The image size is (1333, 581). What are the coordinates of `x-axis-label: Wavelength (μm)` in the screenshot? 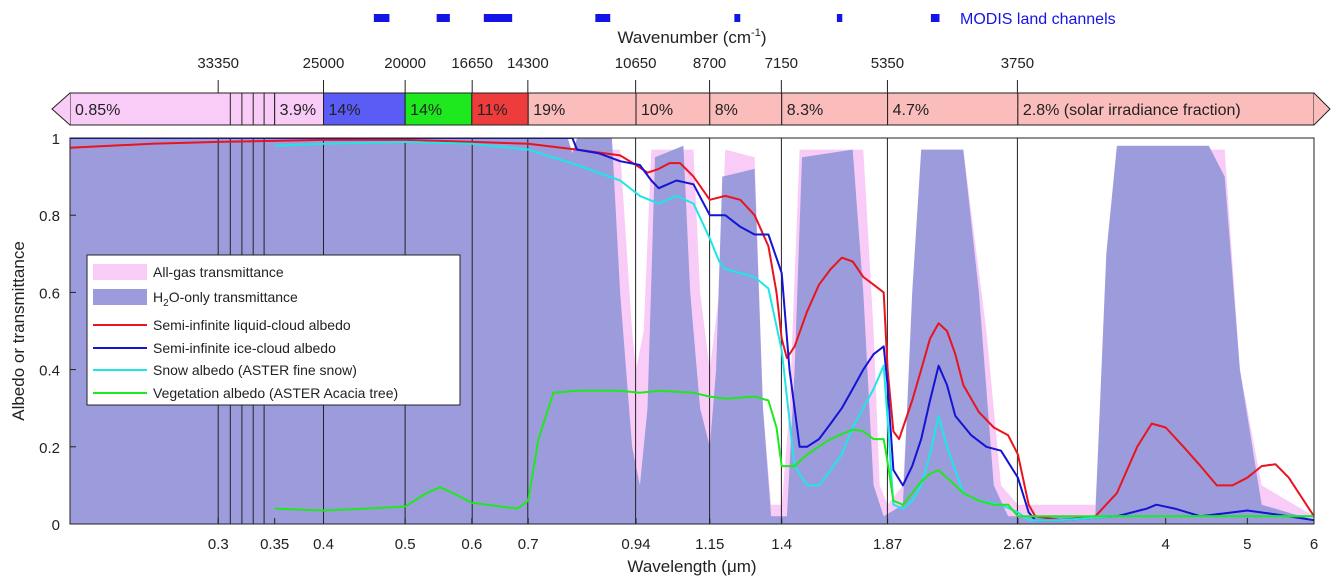 It's located at (691, 566).